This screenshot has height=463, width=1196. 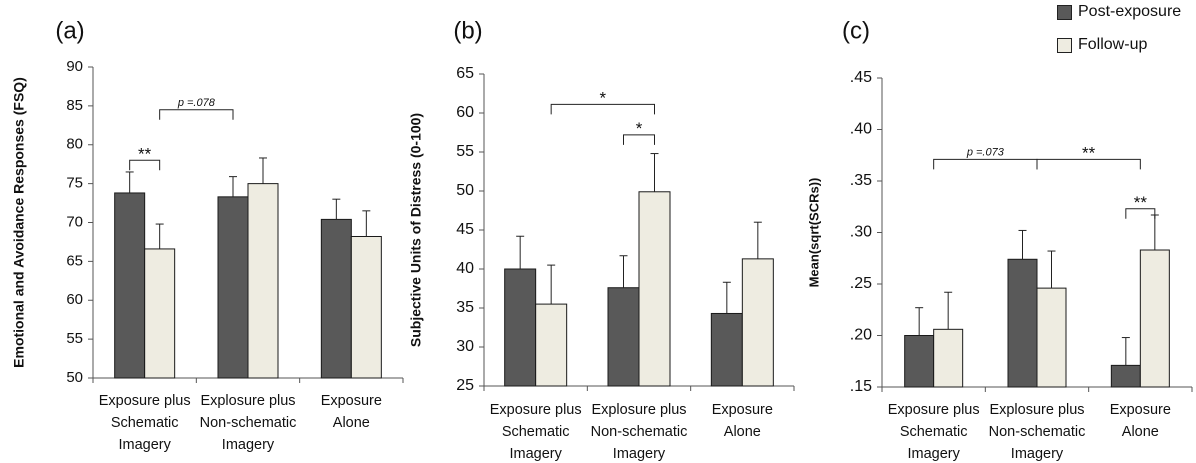 I want to click on y-tick-label: 75, so click(x=74, y=183).